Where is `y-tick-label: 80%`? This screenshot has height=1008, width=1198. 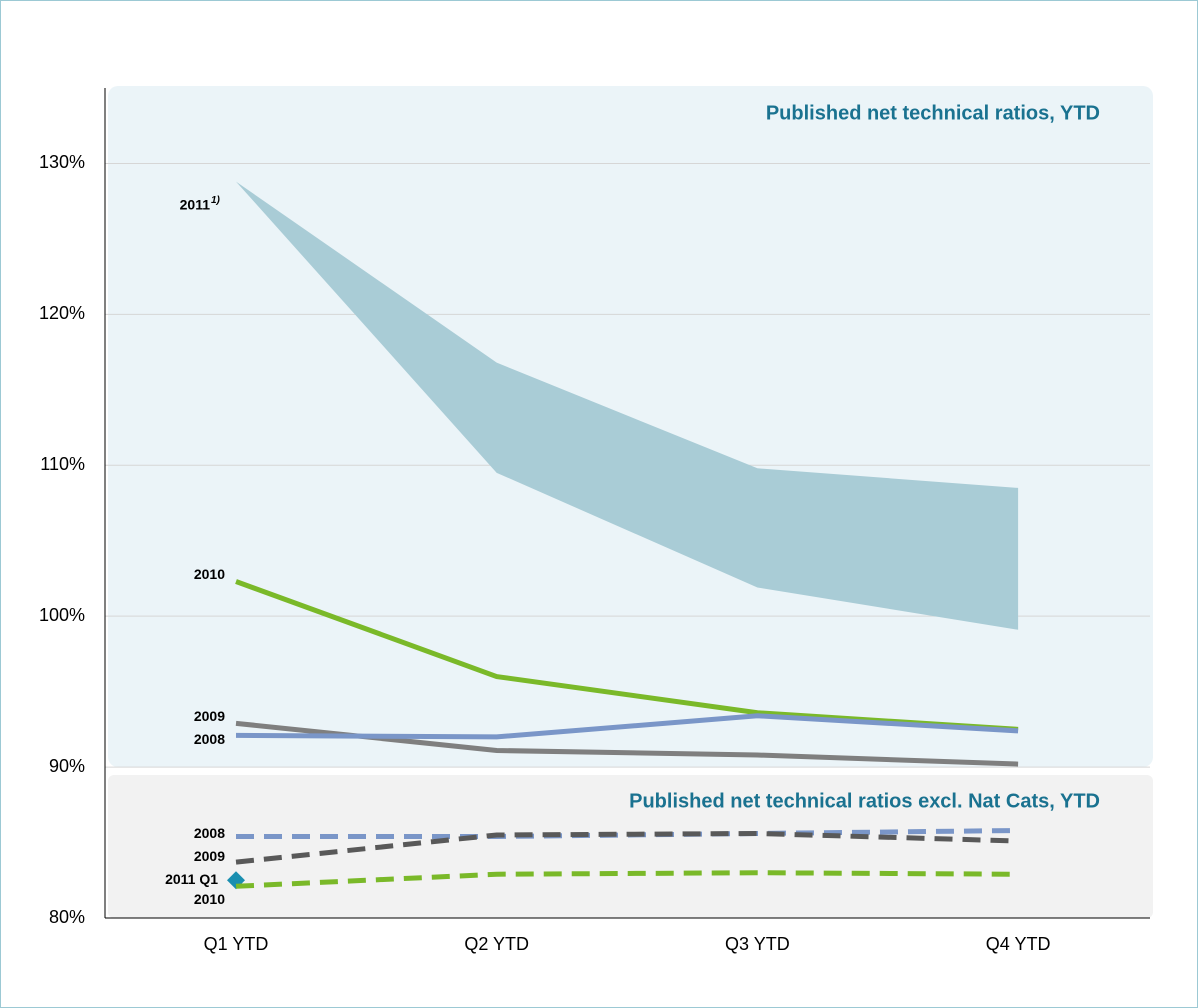 y-tick-label: 80% is located at coordinates (67, 917).